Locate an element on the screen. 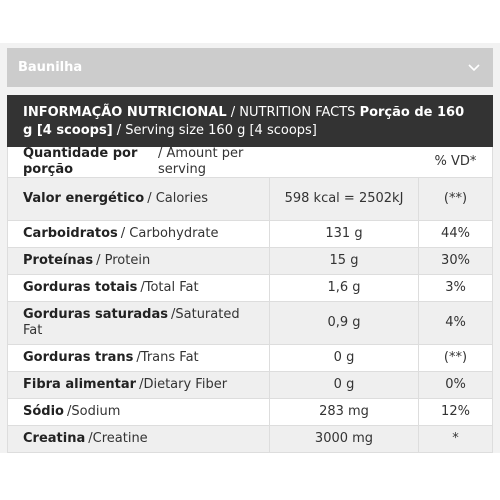  nutrient-amount: 3000 mg is located at coordinates (344, 439).